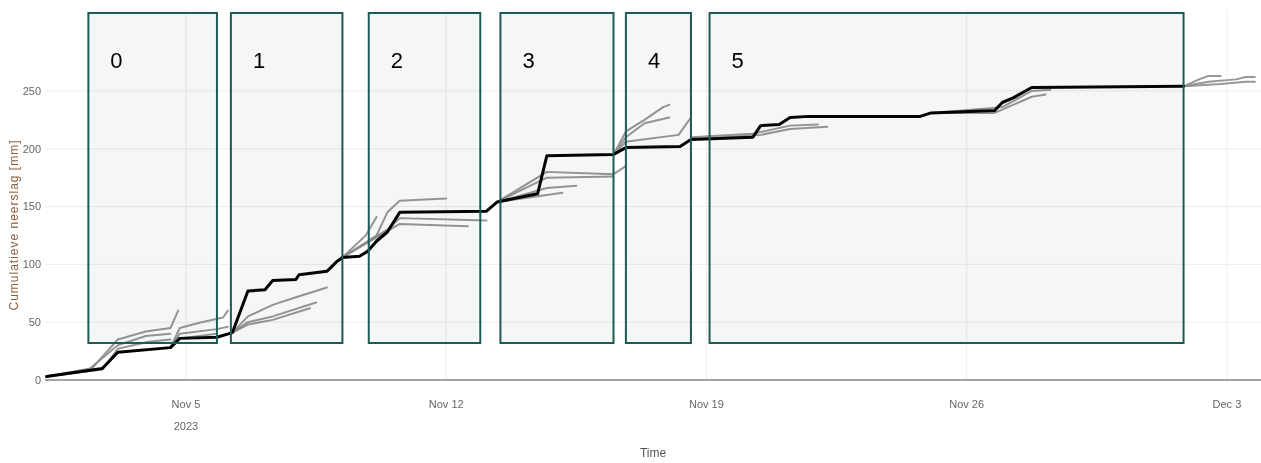 The height and width of the screenshot is (463, 1261). Describe the element at coordinates (31, 148) in the screenshot. I see `y-tick-label: 200` at that location.